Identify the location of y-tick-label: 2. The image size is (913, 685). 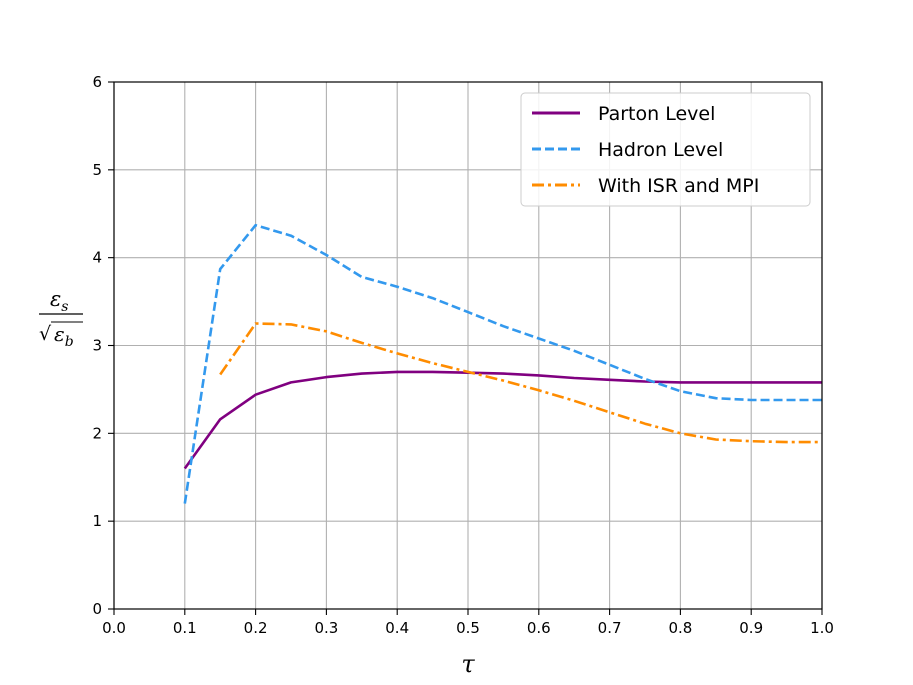
(97, 433).